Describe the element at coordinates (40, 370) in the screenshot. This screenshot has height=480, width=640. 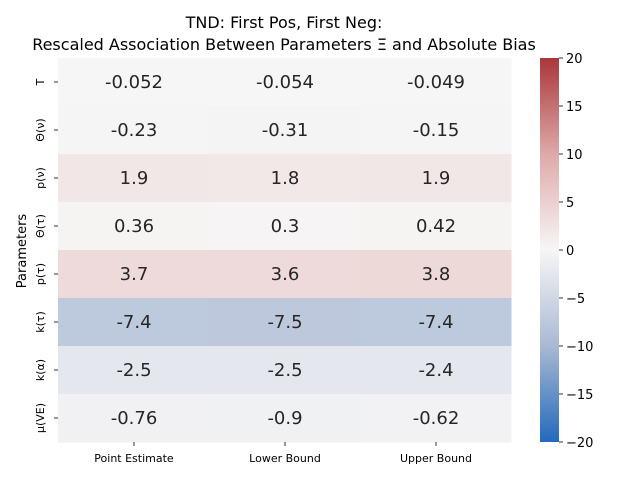
I see `y-tick-label: k(α)` at that location.